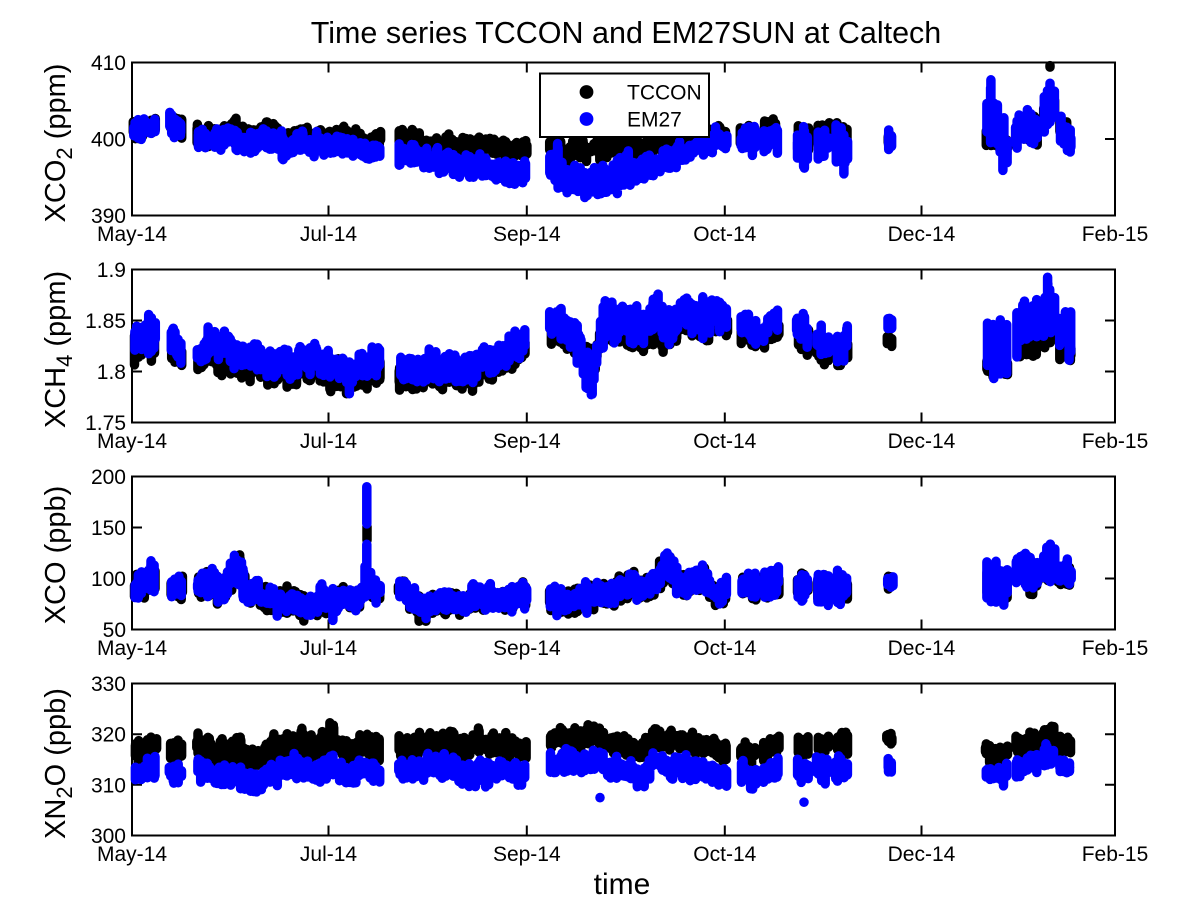  What do you see at coordinates (664, 93) in the screenshot?
I see `svg-text: TCCON` at bounding box center [664, 93].